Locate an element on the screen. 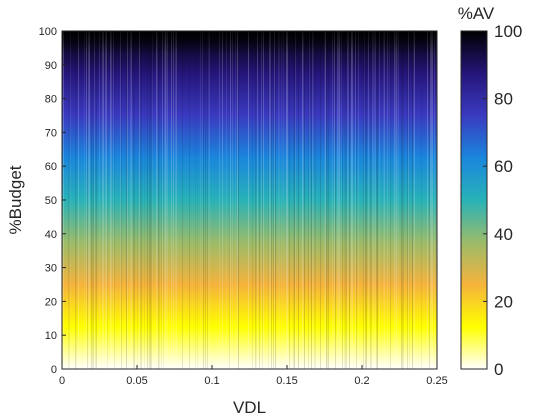 This screenshot has width=560, height=420. colorbar-tick-label: 20 is located at coordinates (503, 301).